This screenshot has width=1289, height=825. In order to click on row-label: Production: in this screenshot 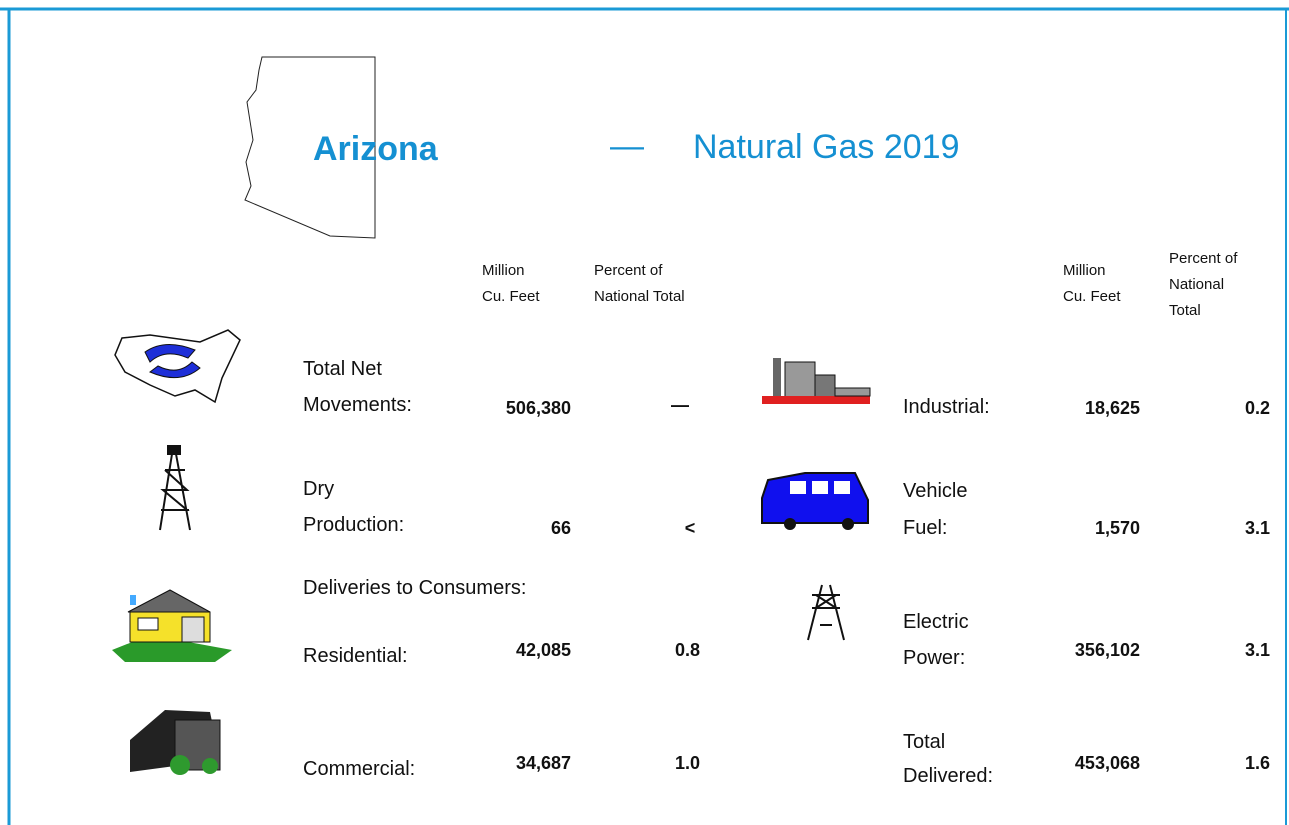, I will do `click(353, 525)`.